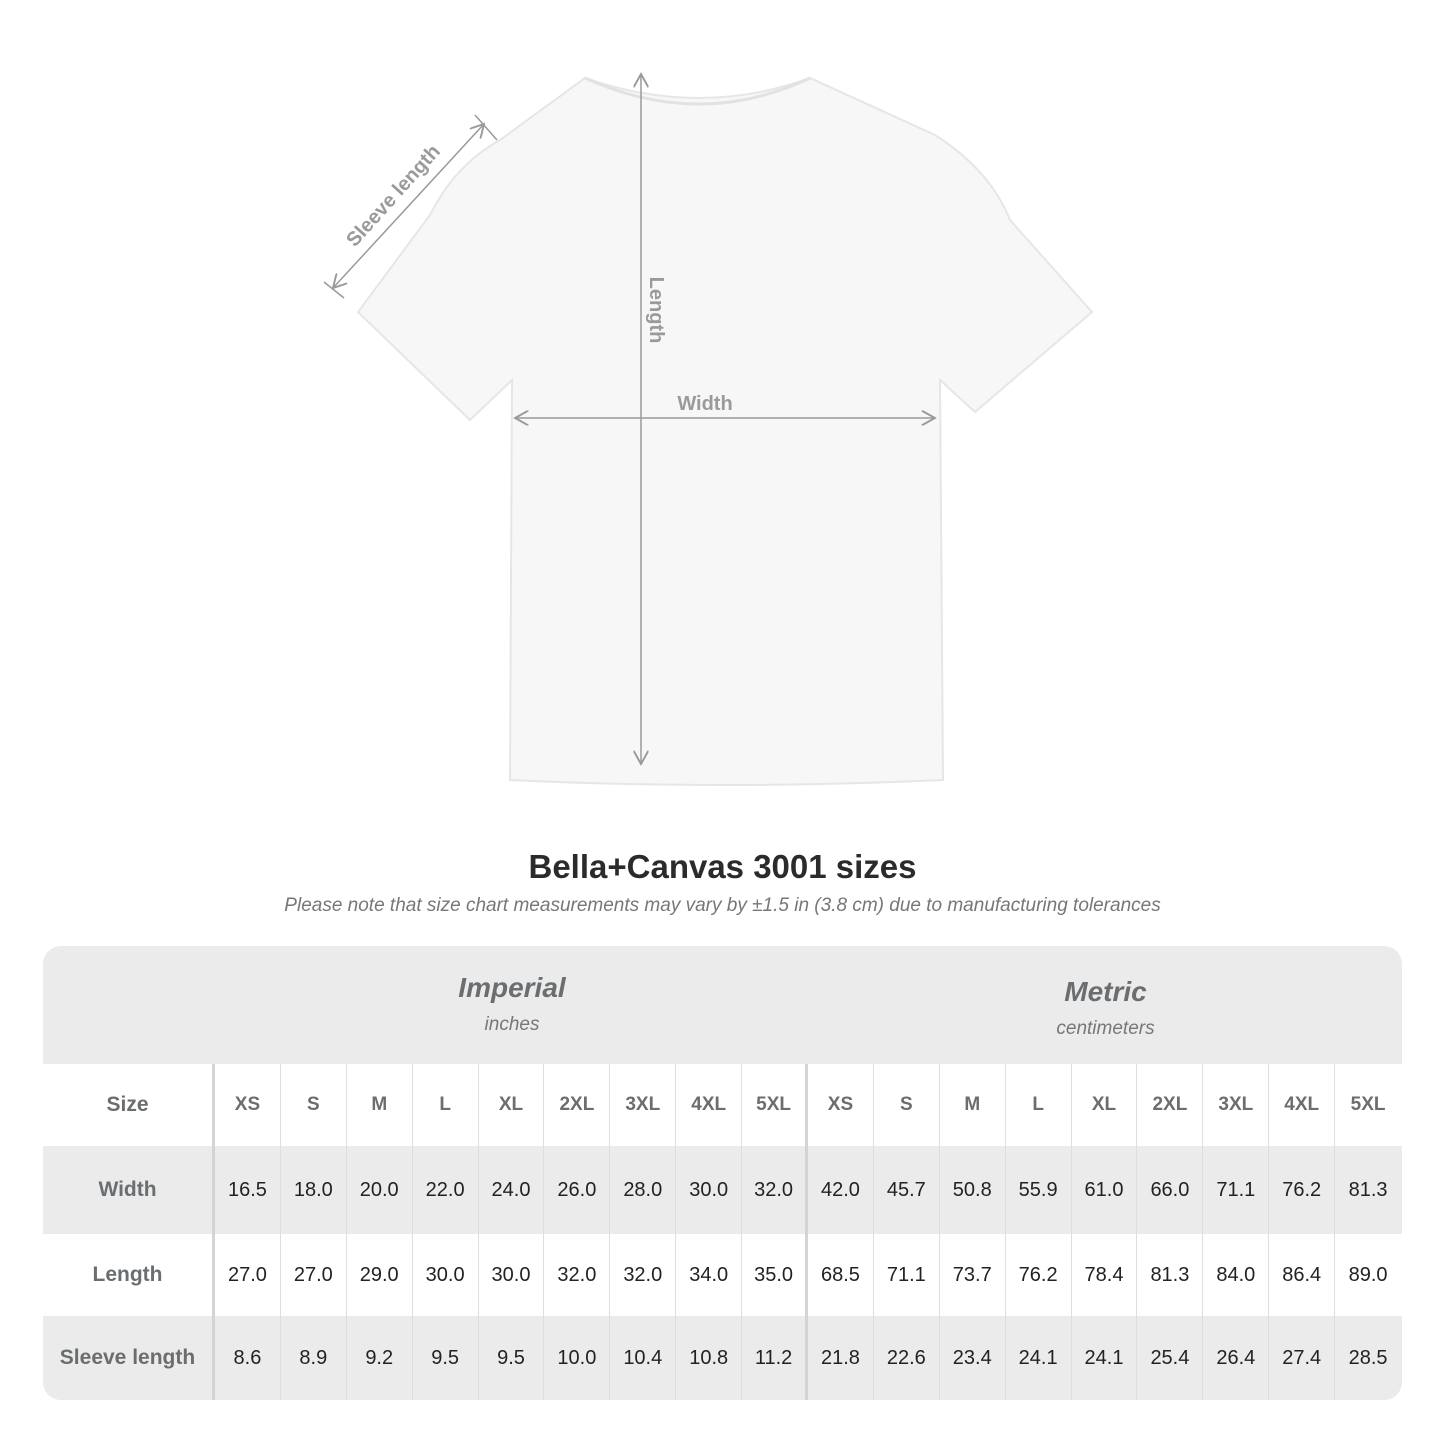  What do you see at coordinates (577, 1358) in the screenshot?
I see `table-cell: 10.0` at bounding box center [577, 1358].